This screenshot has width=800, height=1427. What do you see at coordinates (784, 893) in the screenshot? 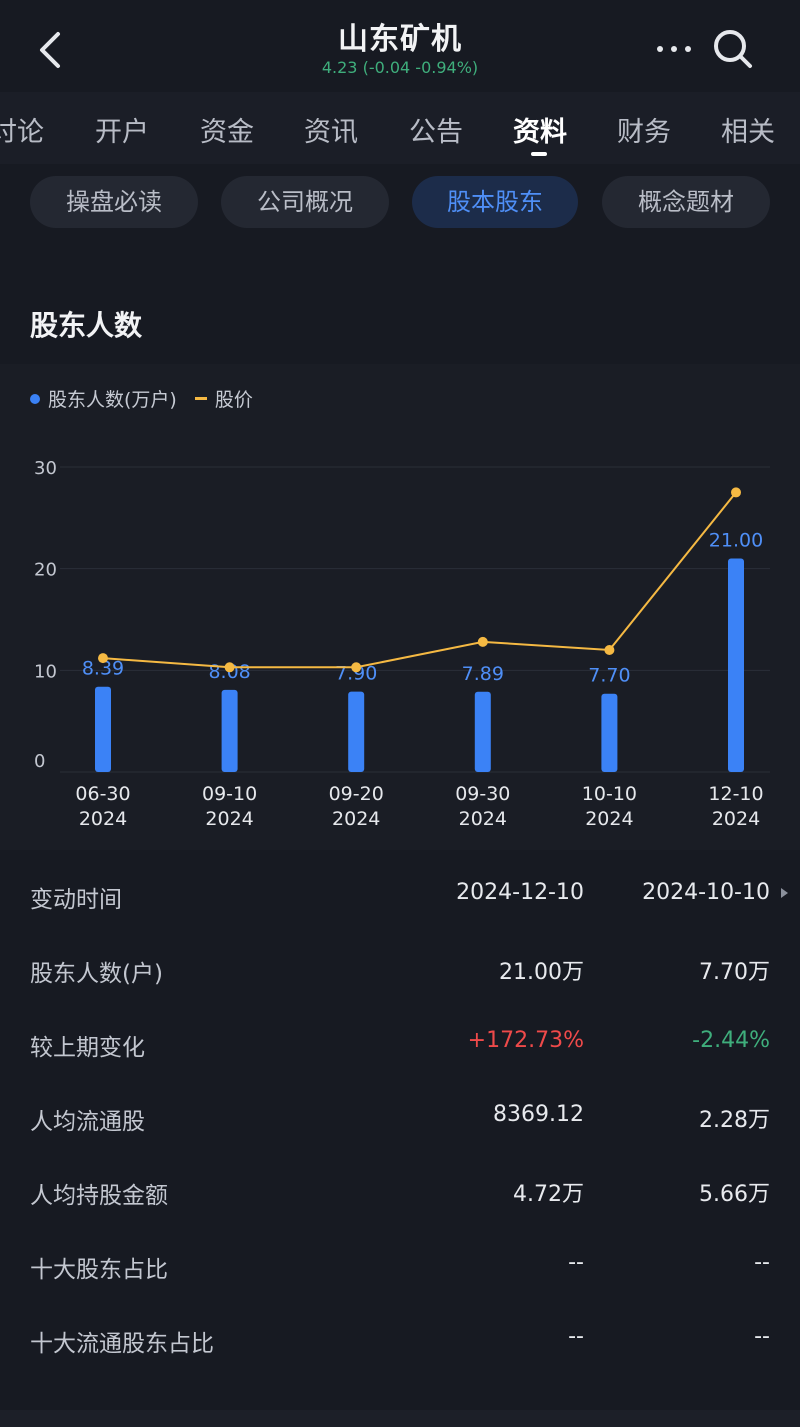
I see `scroll-right-arrow-icon` at bounding box center [784, 893].